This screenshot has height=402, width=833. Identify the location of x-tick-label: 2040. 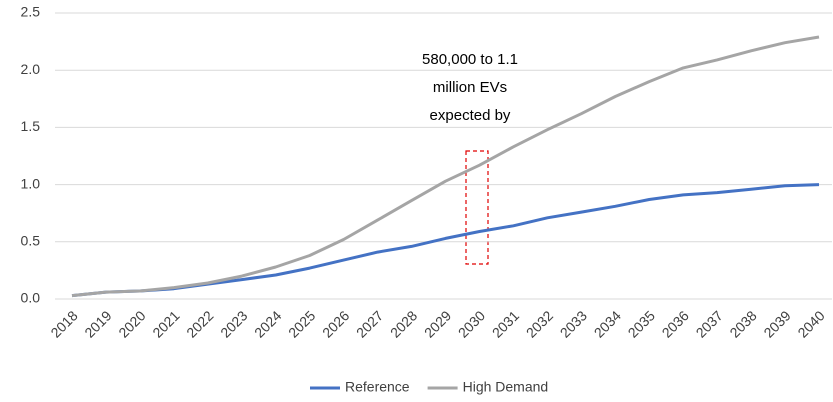
(810, 323).